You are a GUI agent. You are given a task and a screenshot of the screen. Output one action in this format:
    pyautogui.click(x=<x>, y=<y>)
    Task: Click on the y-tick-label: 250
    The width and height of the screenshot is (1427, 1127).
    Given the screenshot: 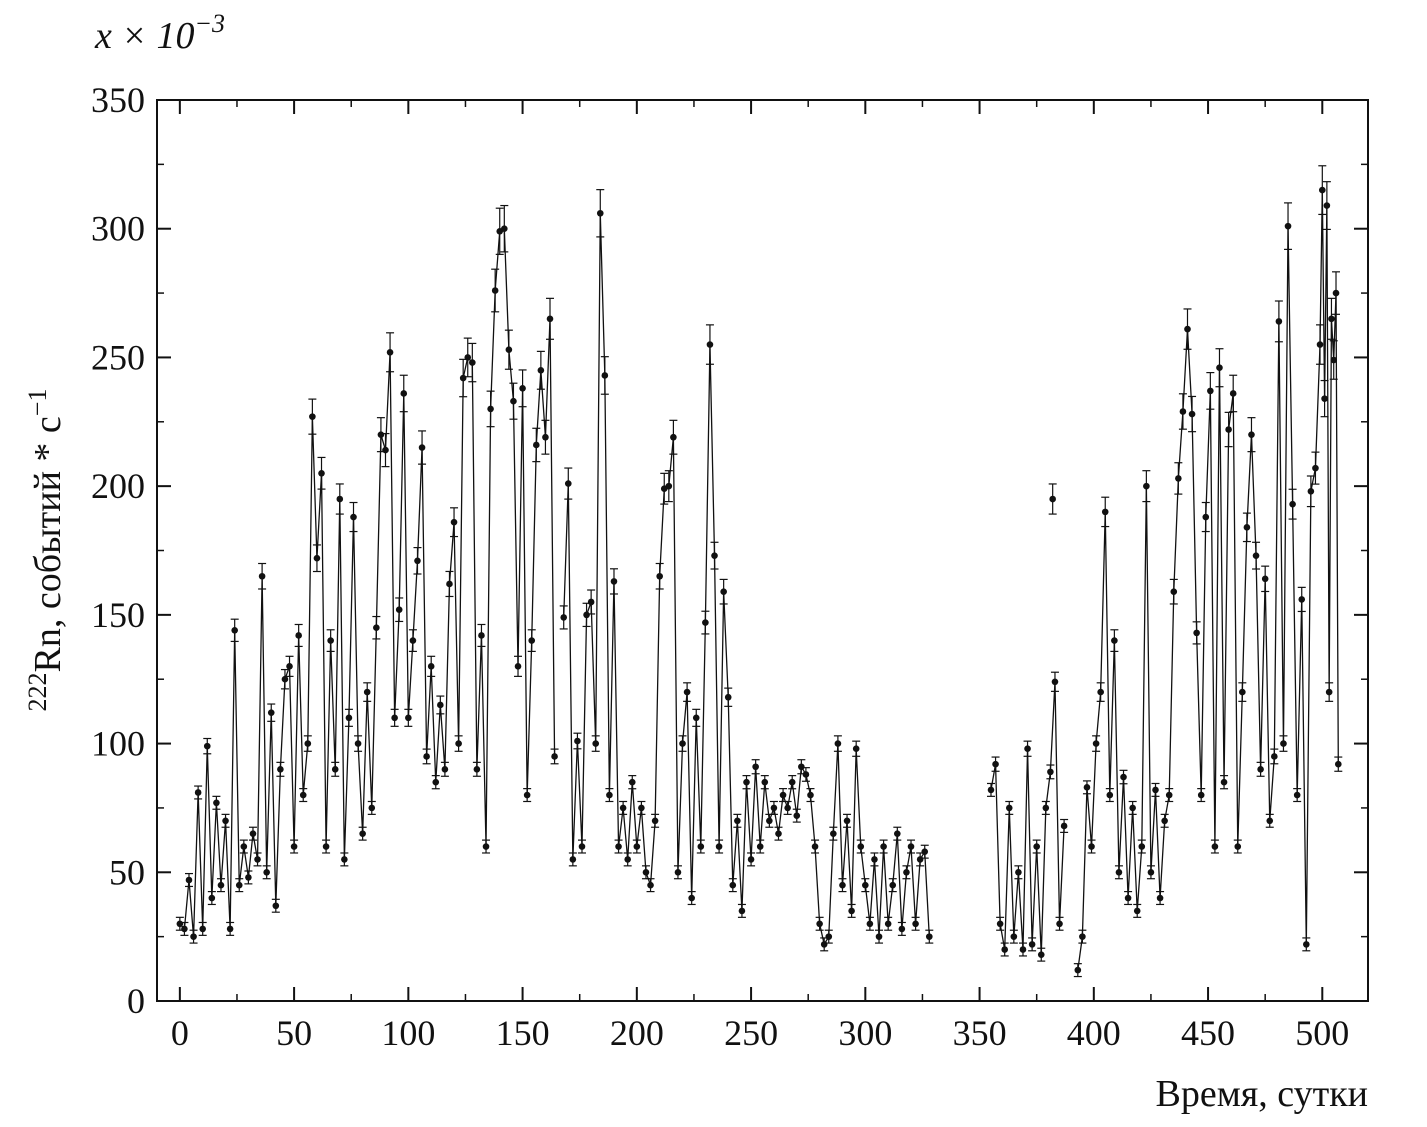 What is the action you would take?
    pyautogui.click(x=118, y=357)
    